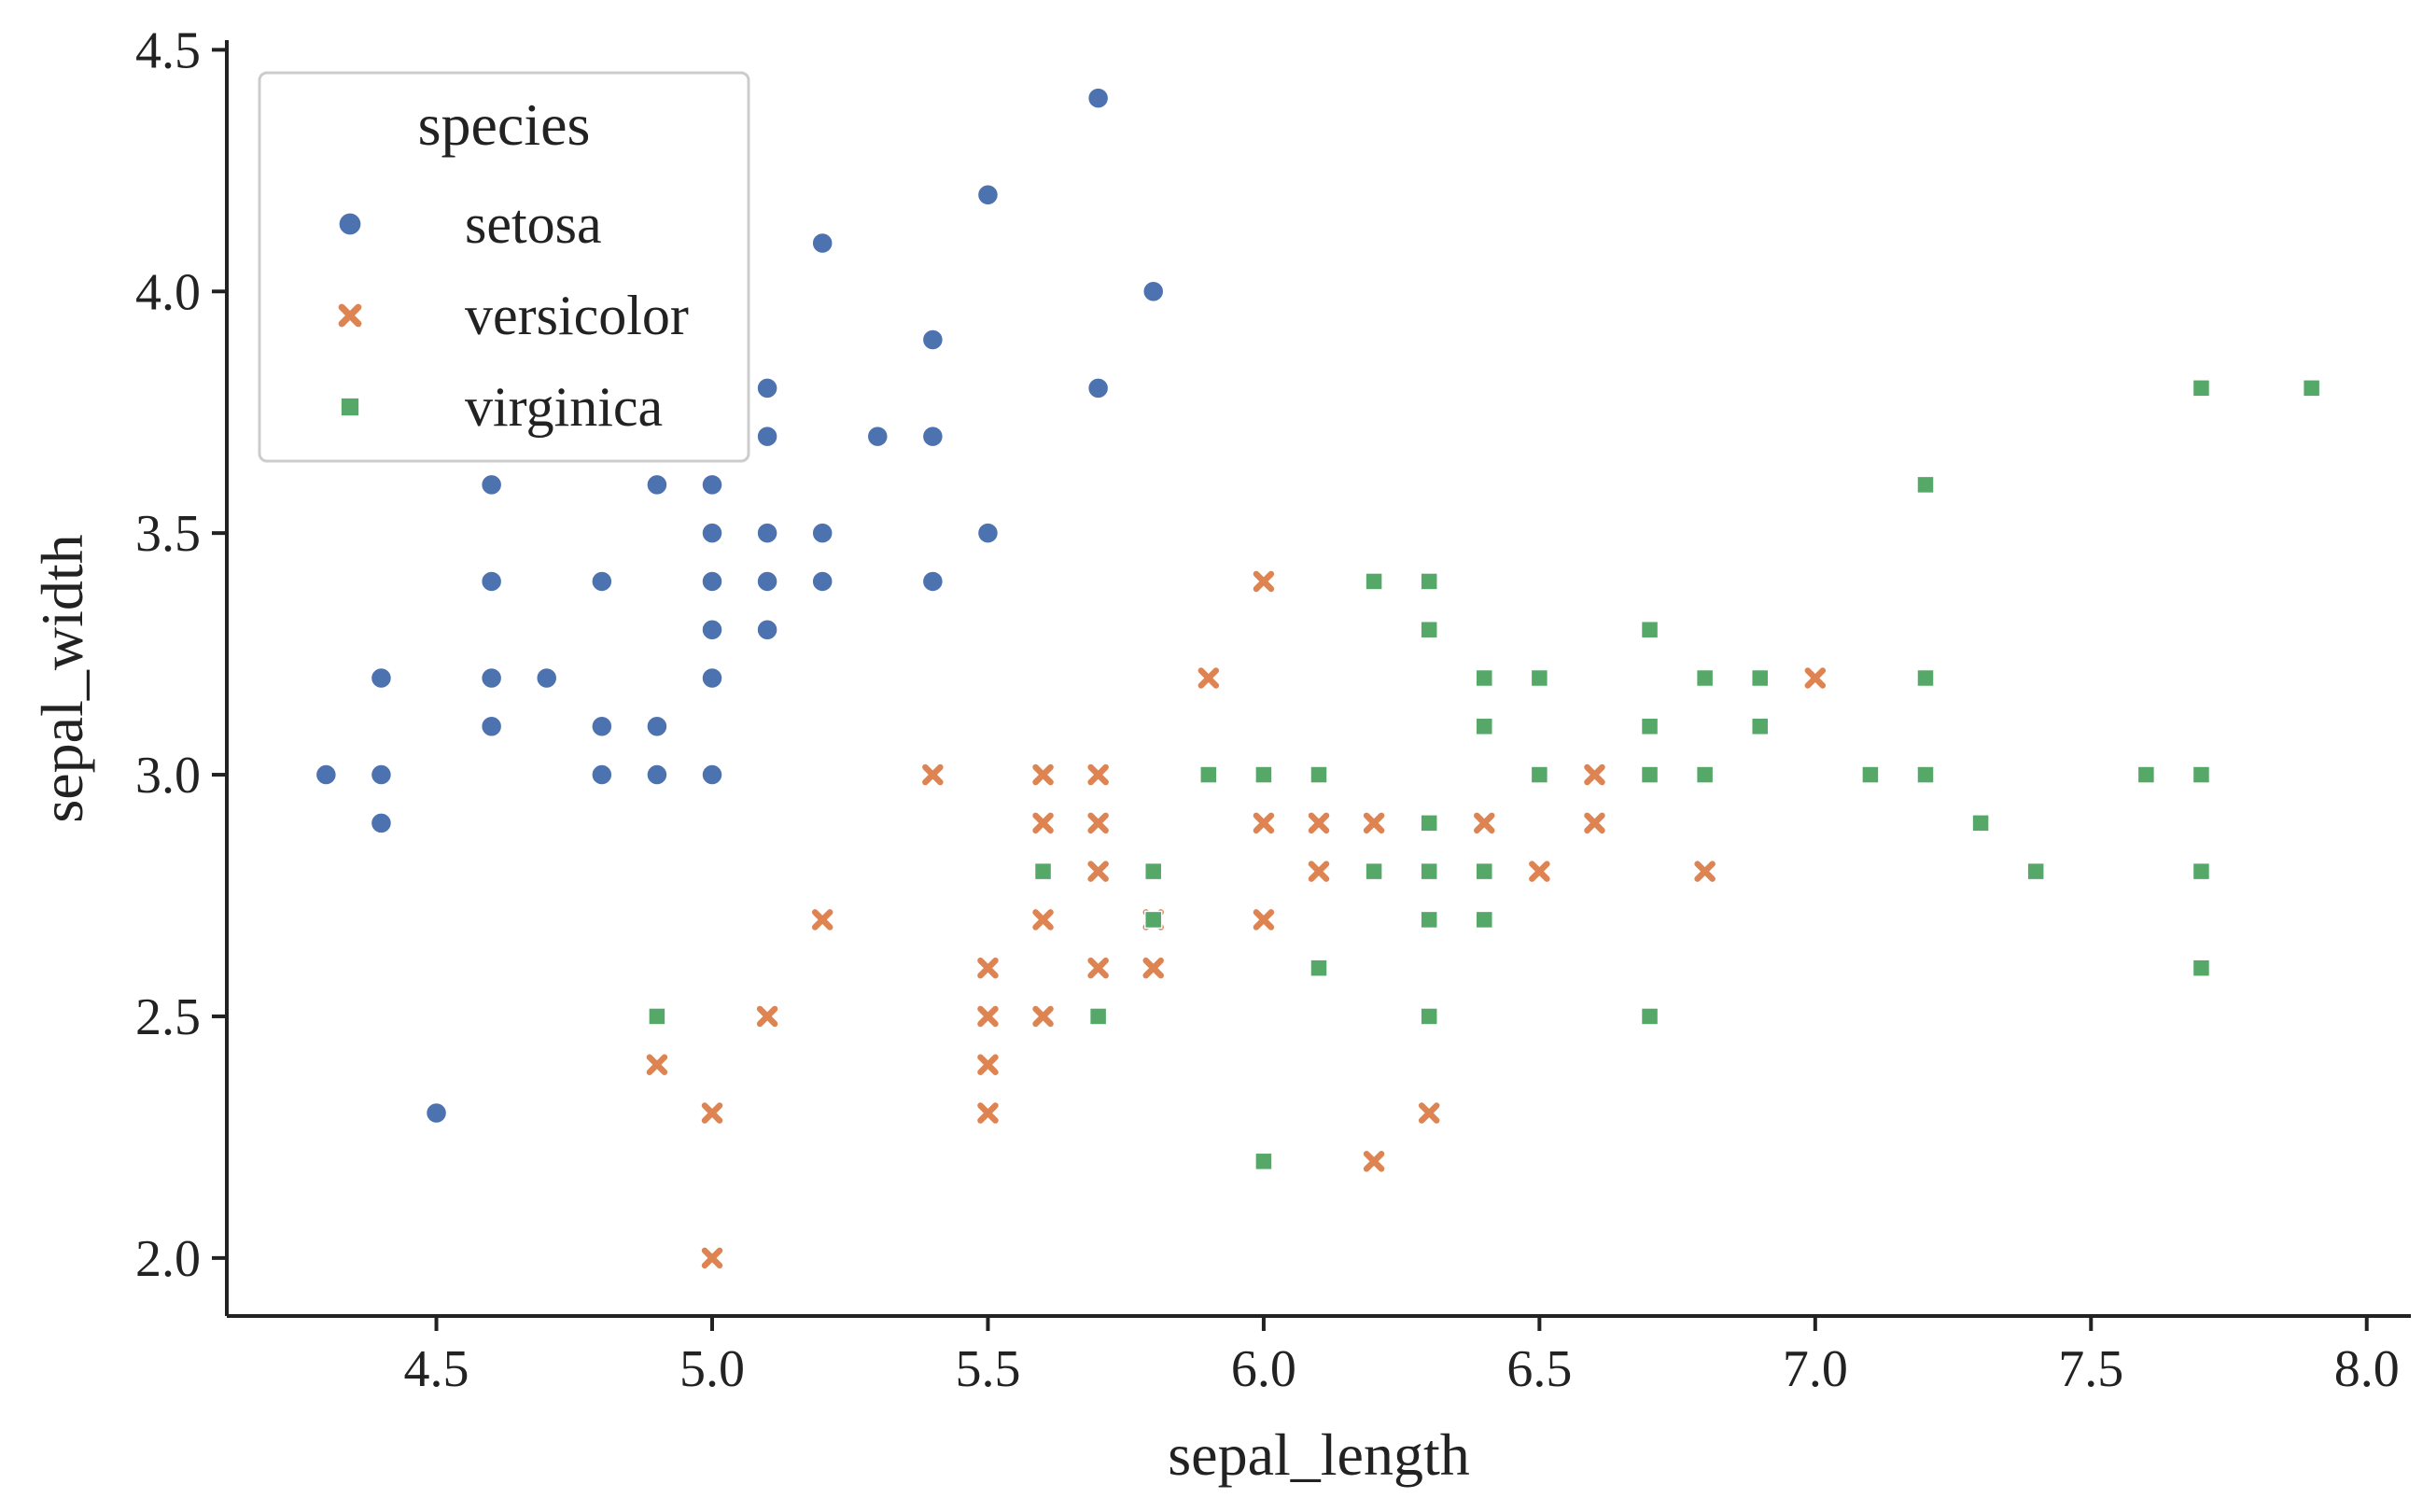 The width and height of the screenshot is (2423, 1512). I want to click on x-tick-label: 7.5, so click(2090, 1369).